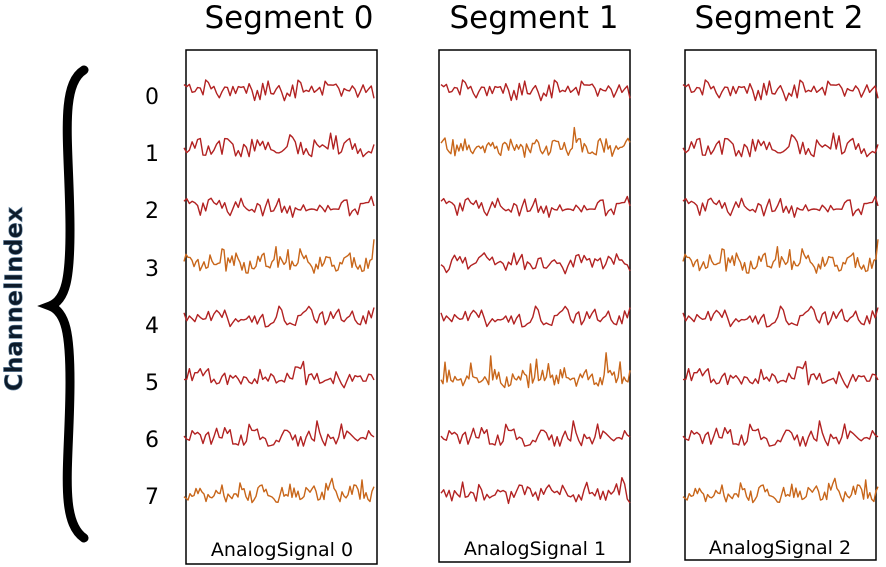 The image size is (886, 567). Describe the element at coordinates (780, 90) in the screenshot. I see `signal-trace-seg2-ch0` at that location.